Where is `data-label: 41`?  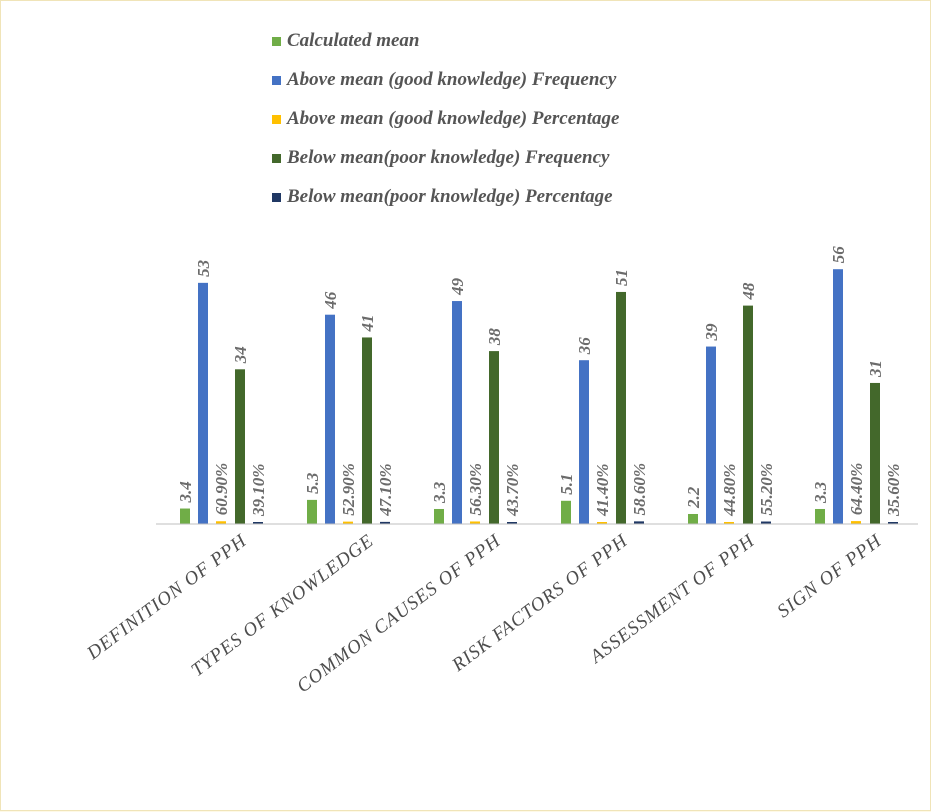 data-label: 41 is located at coordinates (367, 323).